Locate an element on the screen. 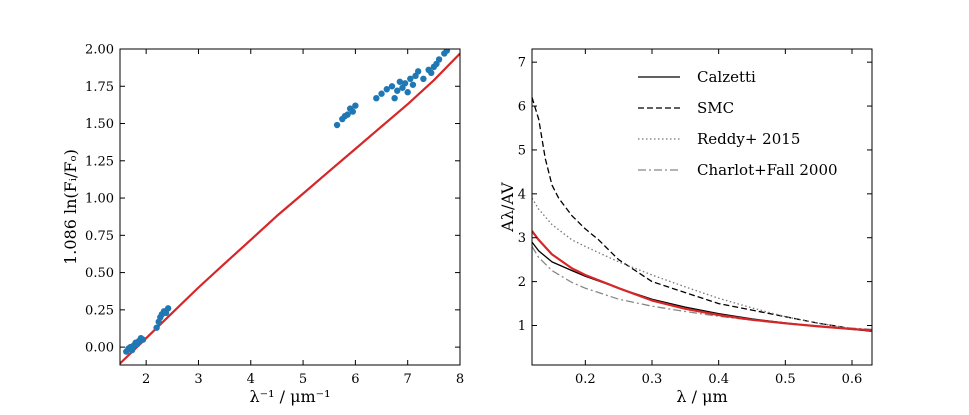 The height and width of the screenshot is (415, 969). y-tick-label: 1.00 is located at coordinates (99, 199).